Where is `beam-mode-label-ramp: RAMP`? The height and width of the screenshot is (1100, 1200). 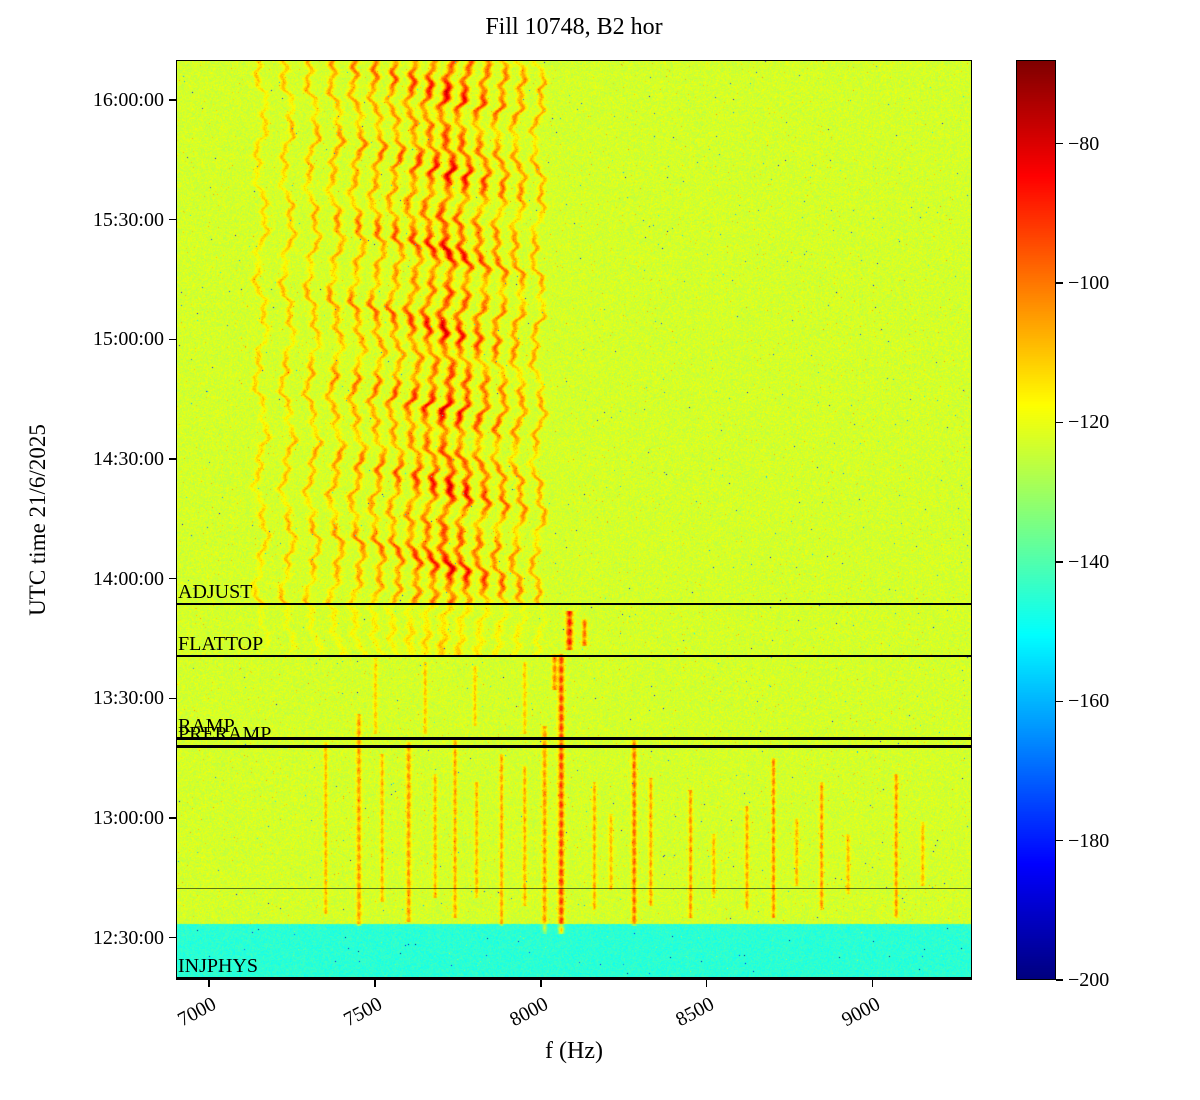 beam-mode-label-ramp: RAMP is located at coordinates (206, 726).